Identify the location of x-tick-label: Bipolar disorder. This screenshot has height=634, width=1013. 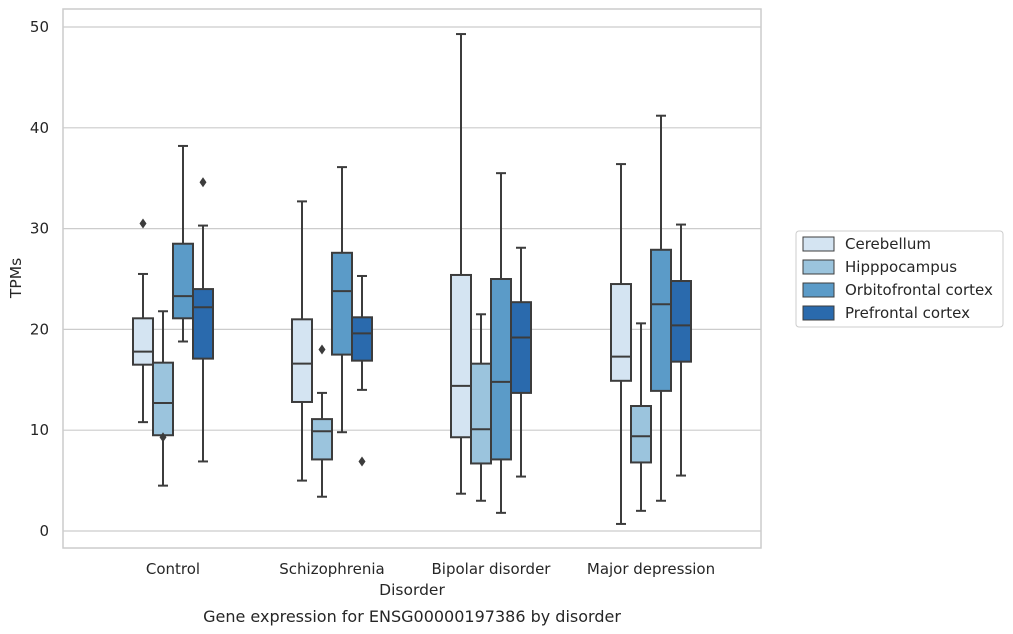
(492, 569).